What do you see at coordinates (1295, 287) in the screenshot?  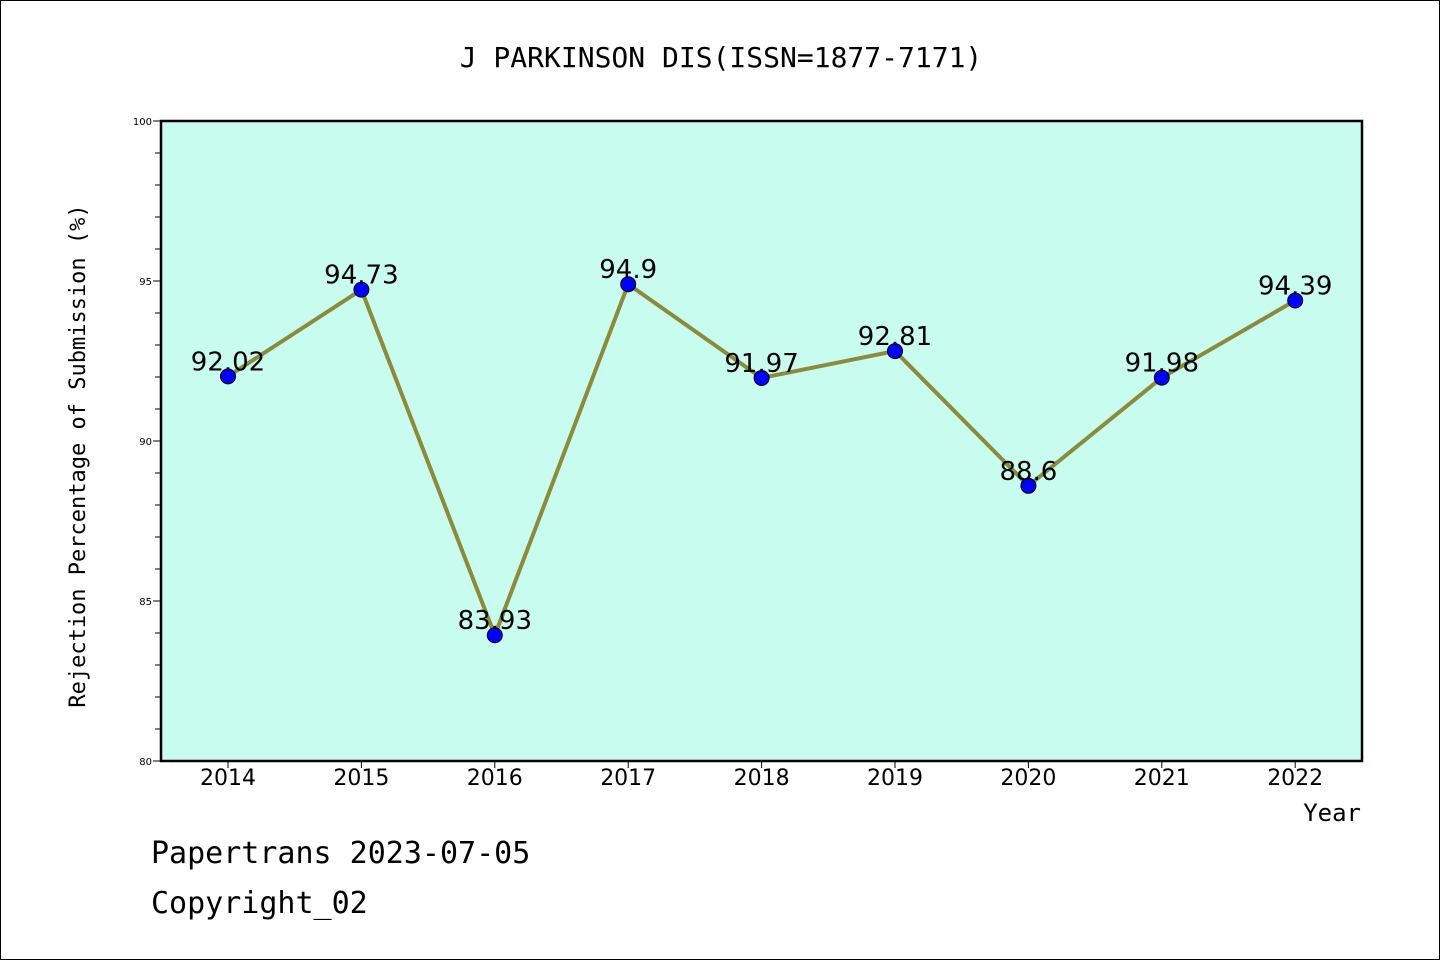 I see `data-label: 94.39` at bounding box center [1295, 287].